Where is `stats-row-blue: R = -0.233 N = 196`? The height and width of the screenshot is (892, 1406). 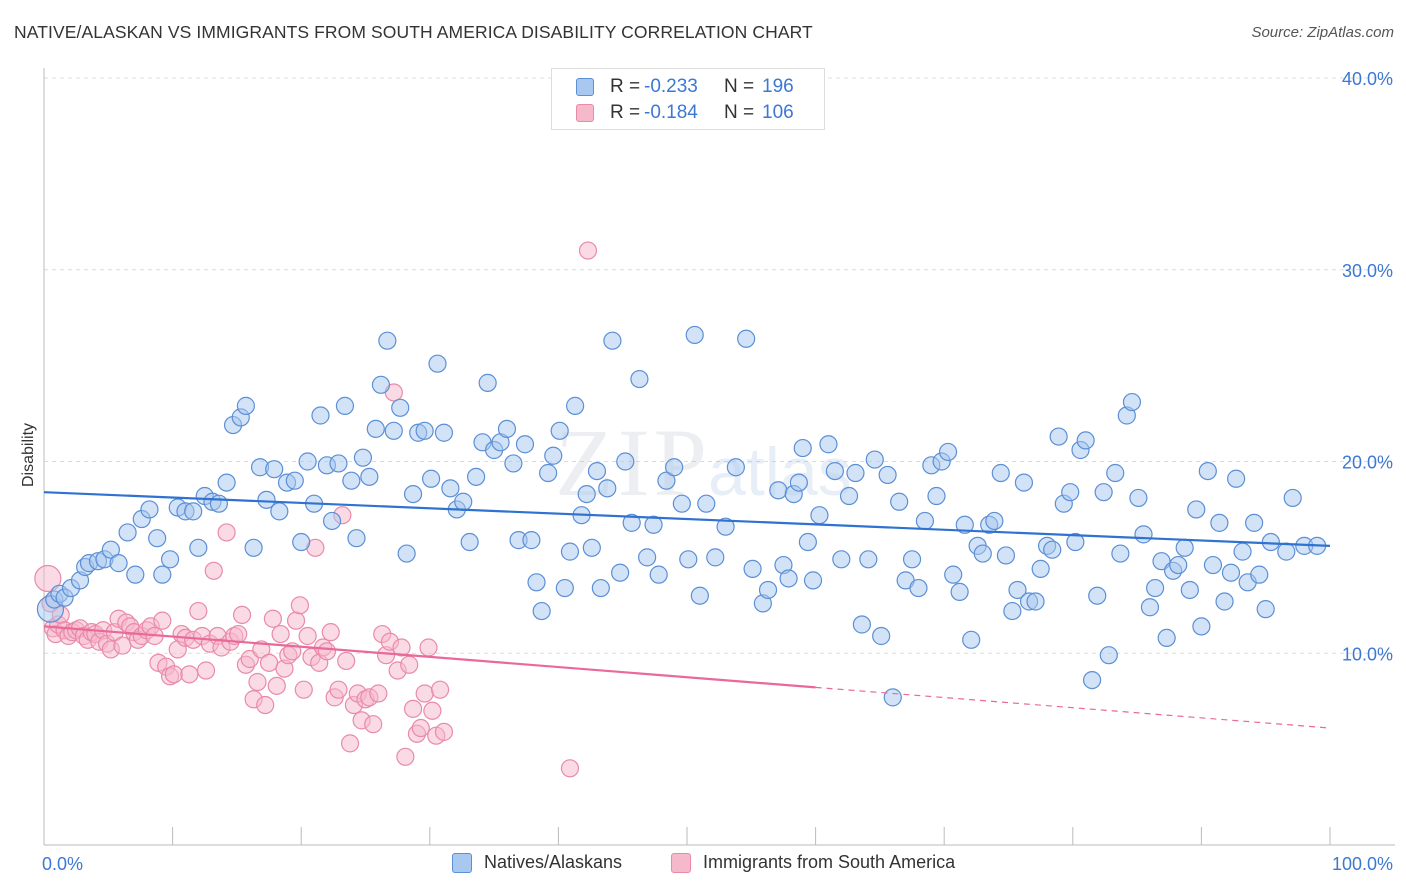
stats-row-blue: R = -0.233 N = 196 is located at coordinates (685, 87).